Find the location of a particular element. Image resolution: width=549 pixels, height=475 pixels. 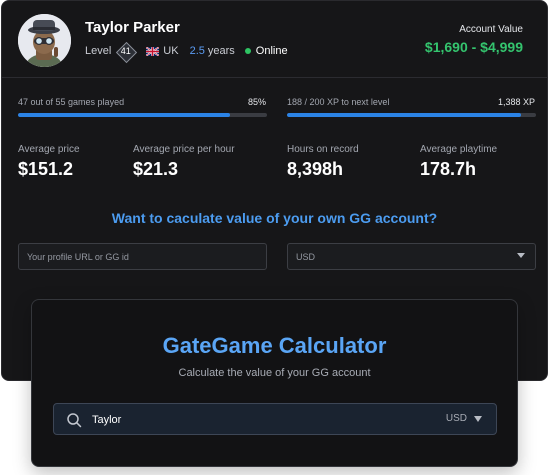

profile-url-input: Your profile URL or GG id is located at coordinates (142, 256).